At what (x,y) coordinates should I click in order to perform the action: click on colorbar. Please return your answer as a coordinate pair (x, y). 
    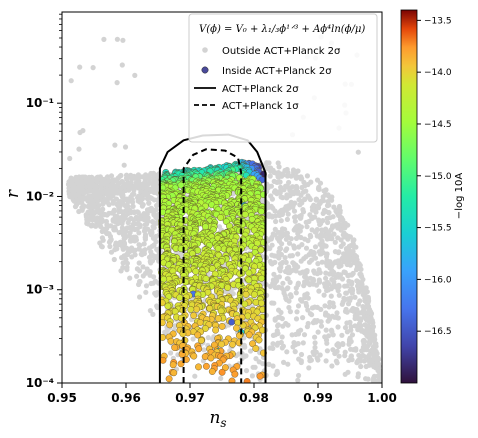
    Looking at the image, I should click on (409, 196).